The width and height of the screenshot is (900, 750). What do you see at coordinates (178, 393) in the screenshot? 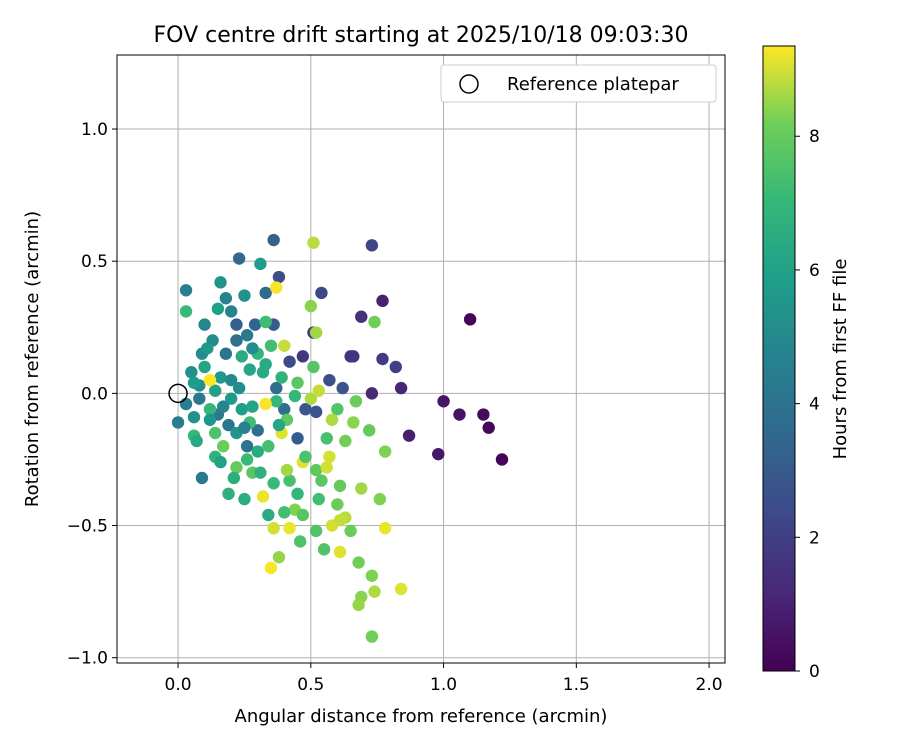
I see `reference-platepar-marker` at bounding box center [178, 393].